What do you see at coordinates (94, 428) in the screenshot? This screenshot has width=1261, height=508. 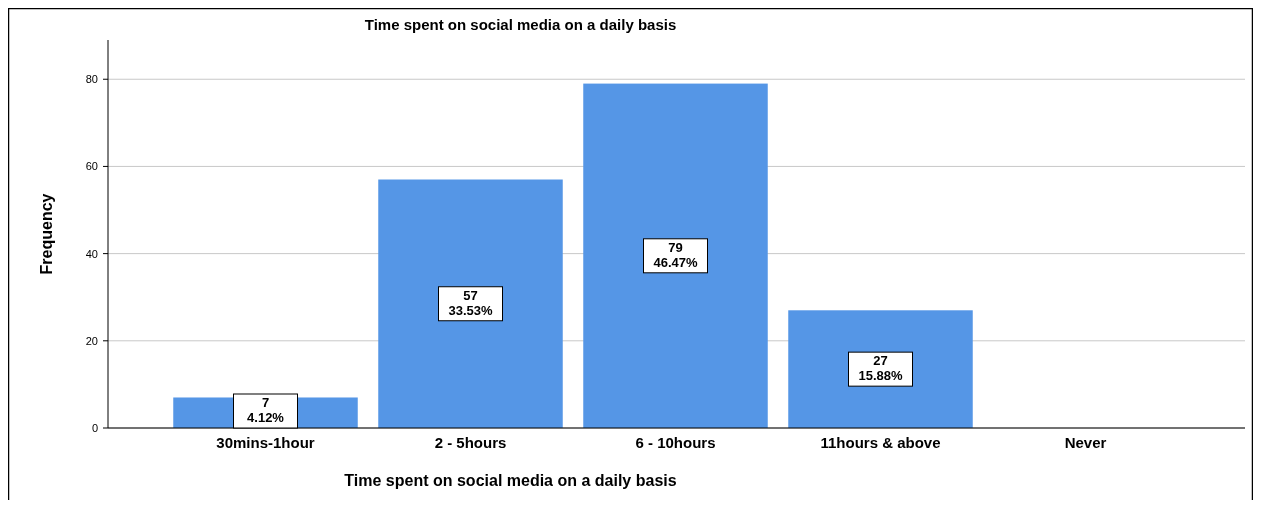 I see `y-tick-label: 0` at bounding box center [94, 428].